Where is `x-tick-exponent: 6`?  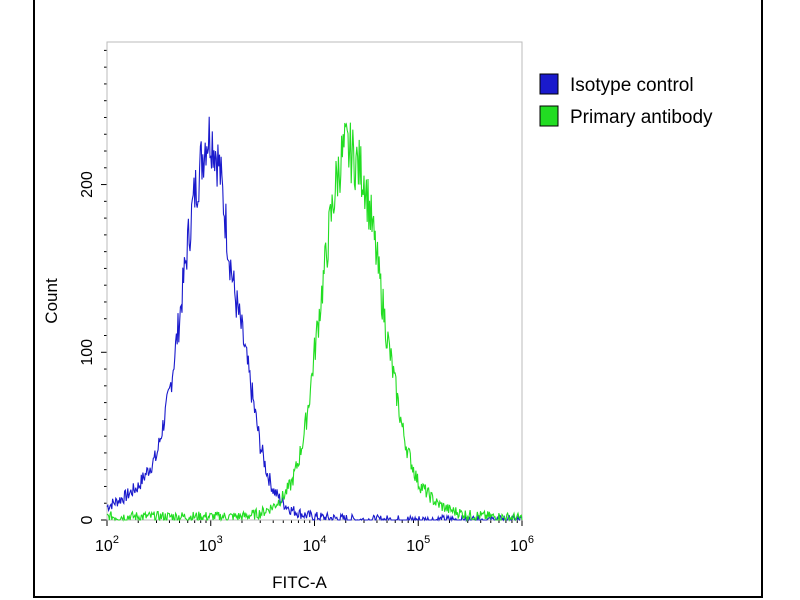
x-tick-exponent: 6 is located at coordinates (531, 540).